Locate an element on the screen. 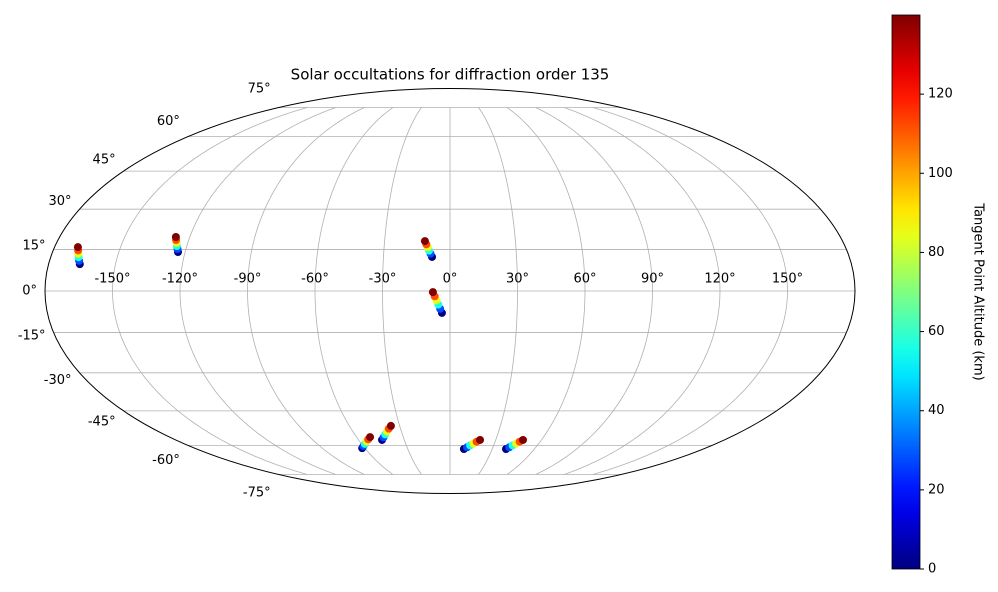 This screenshot has width=998, height=592. colorbar-tick-label: 0 is located at coordinates (932, 569).